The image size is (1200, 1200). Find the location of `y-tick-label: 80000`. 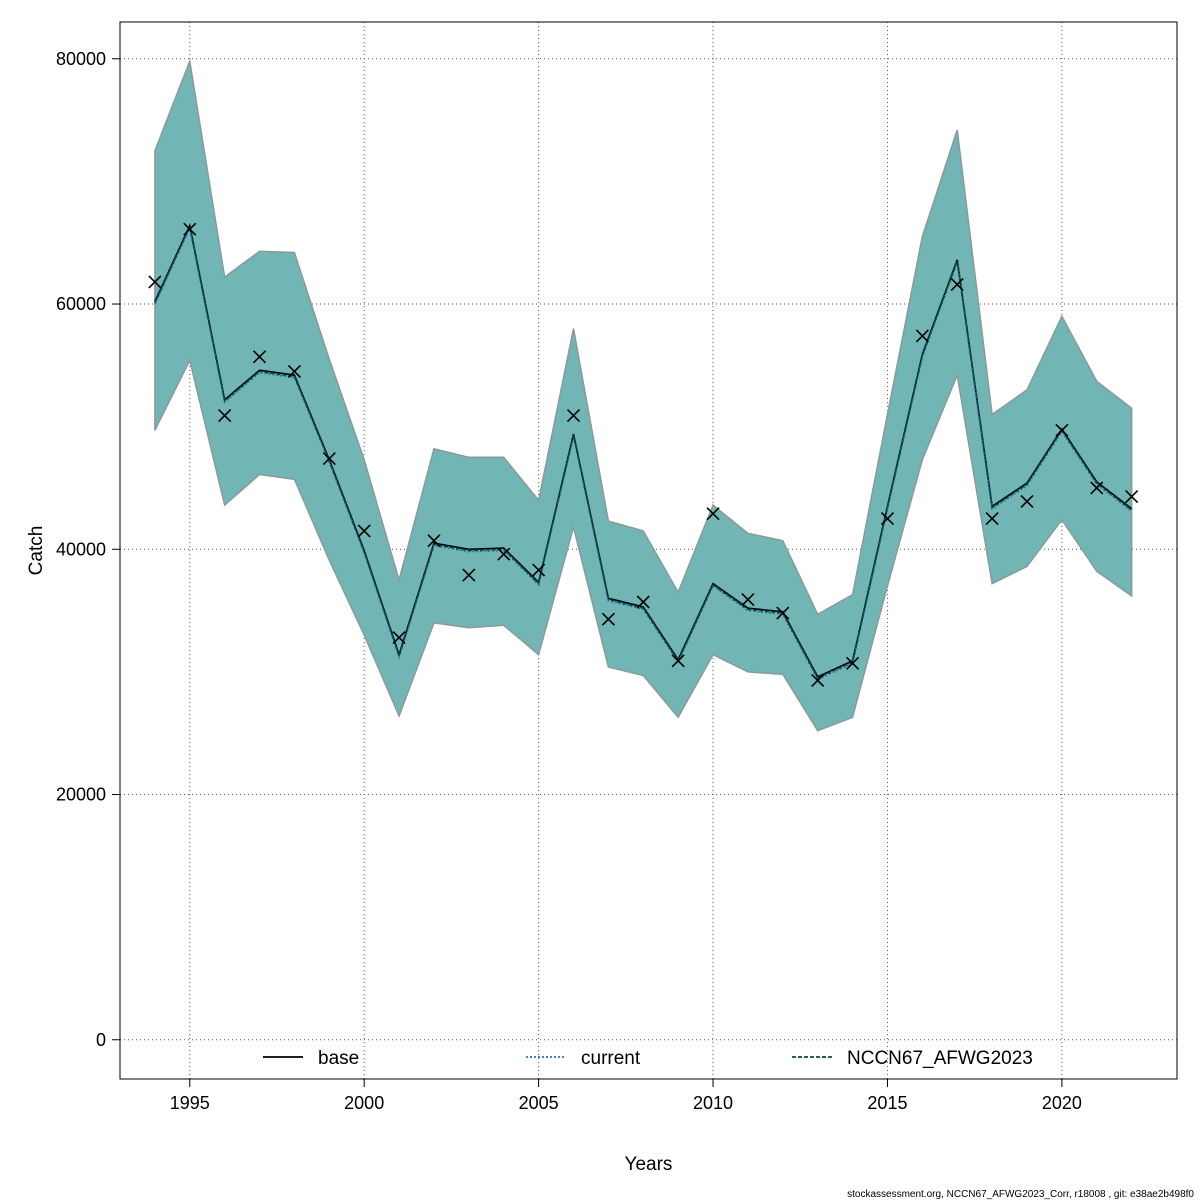

y-tick-label: 80000 is located at coordinates (81, 59).